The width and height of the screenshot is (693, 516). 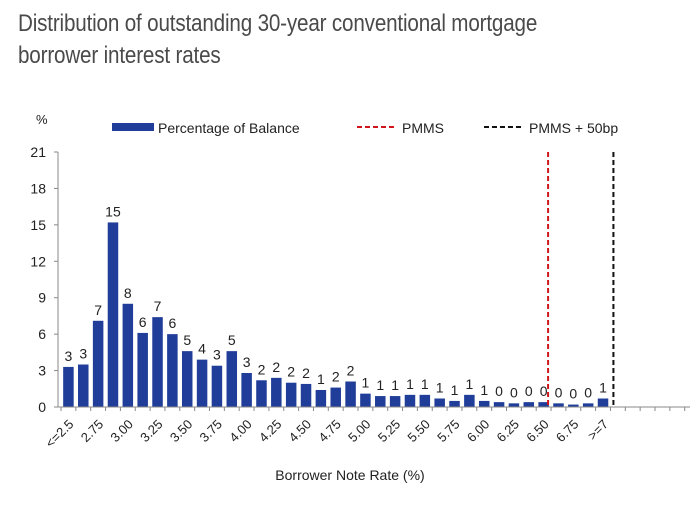 I want to click on data-label: 15, so click(x=113, y=211).